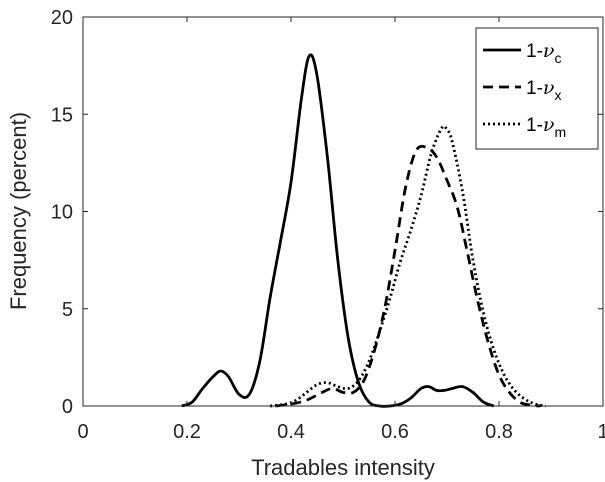  What do you see at coordinates (291, 432) in the screenshot?
I see `x-tick-label: 0.4` at bounding box center [291, 432].